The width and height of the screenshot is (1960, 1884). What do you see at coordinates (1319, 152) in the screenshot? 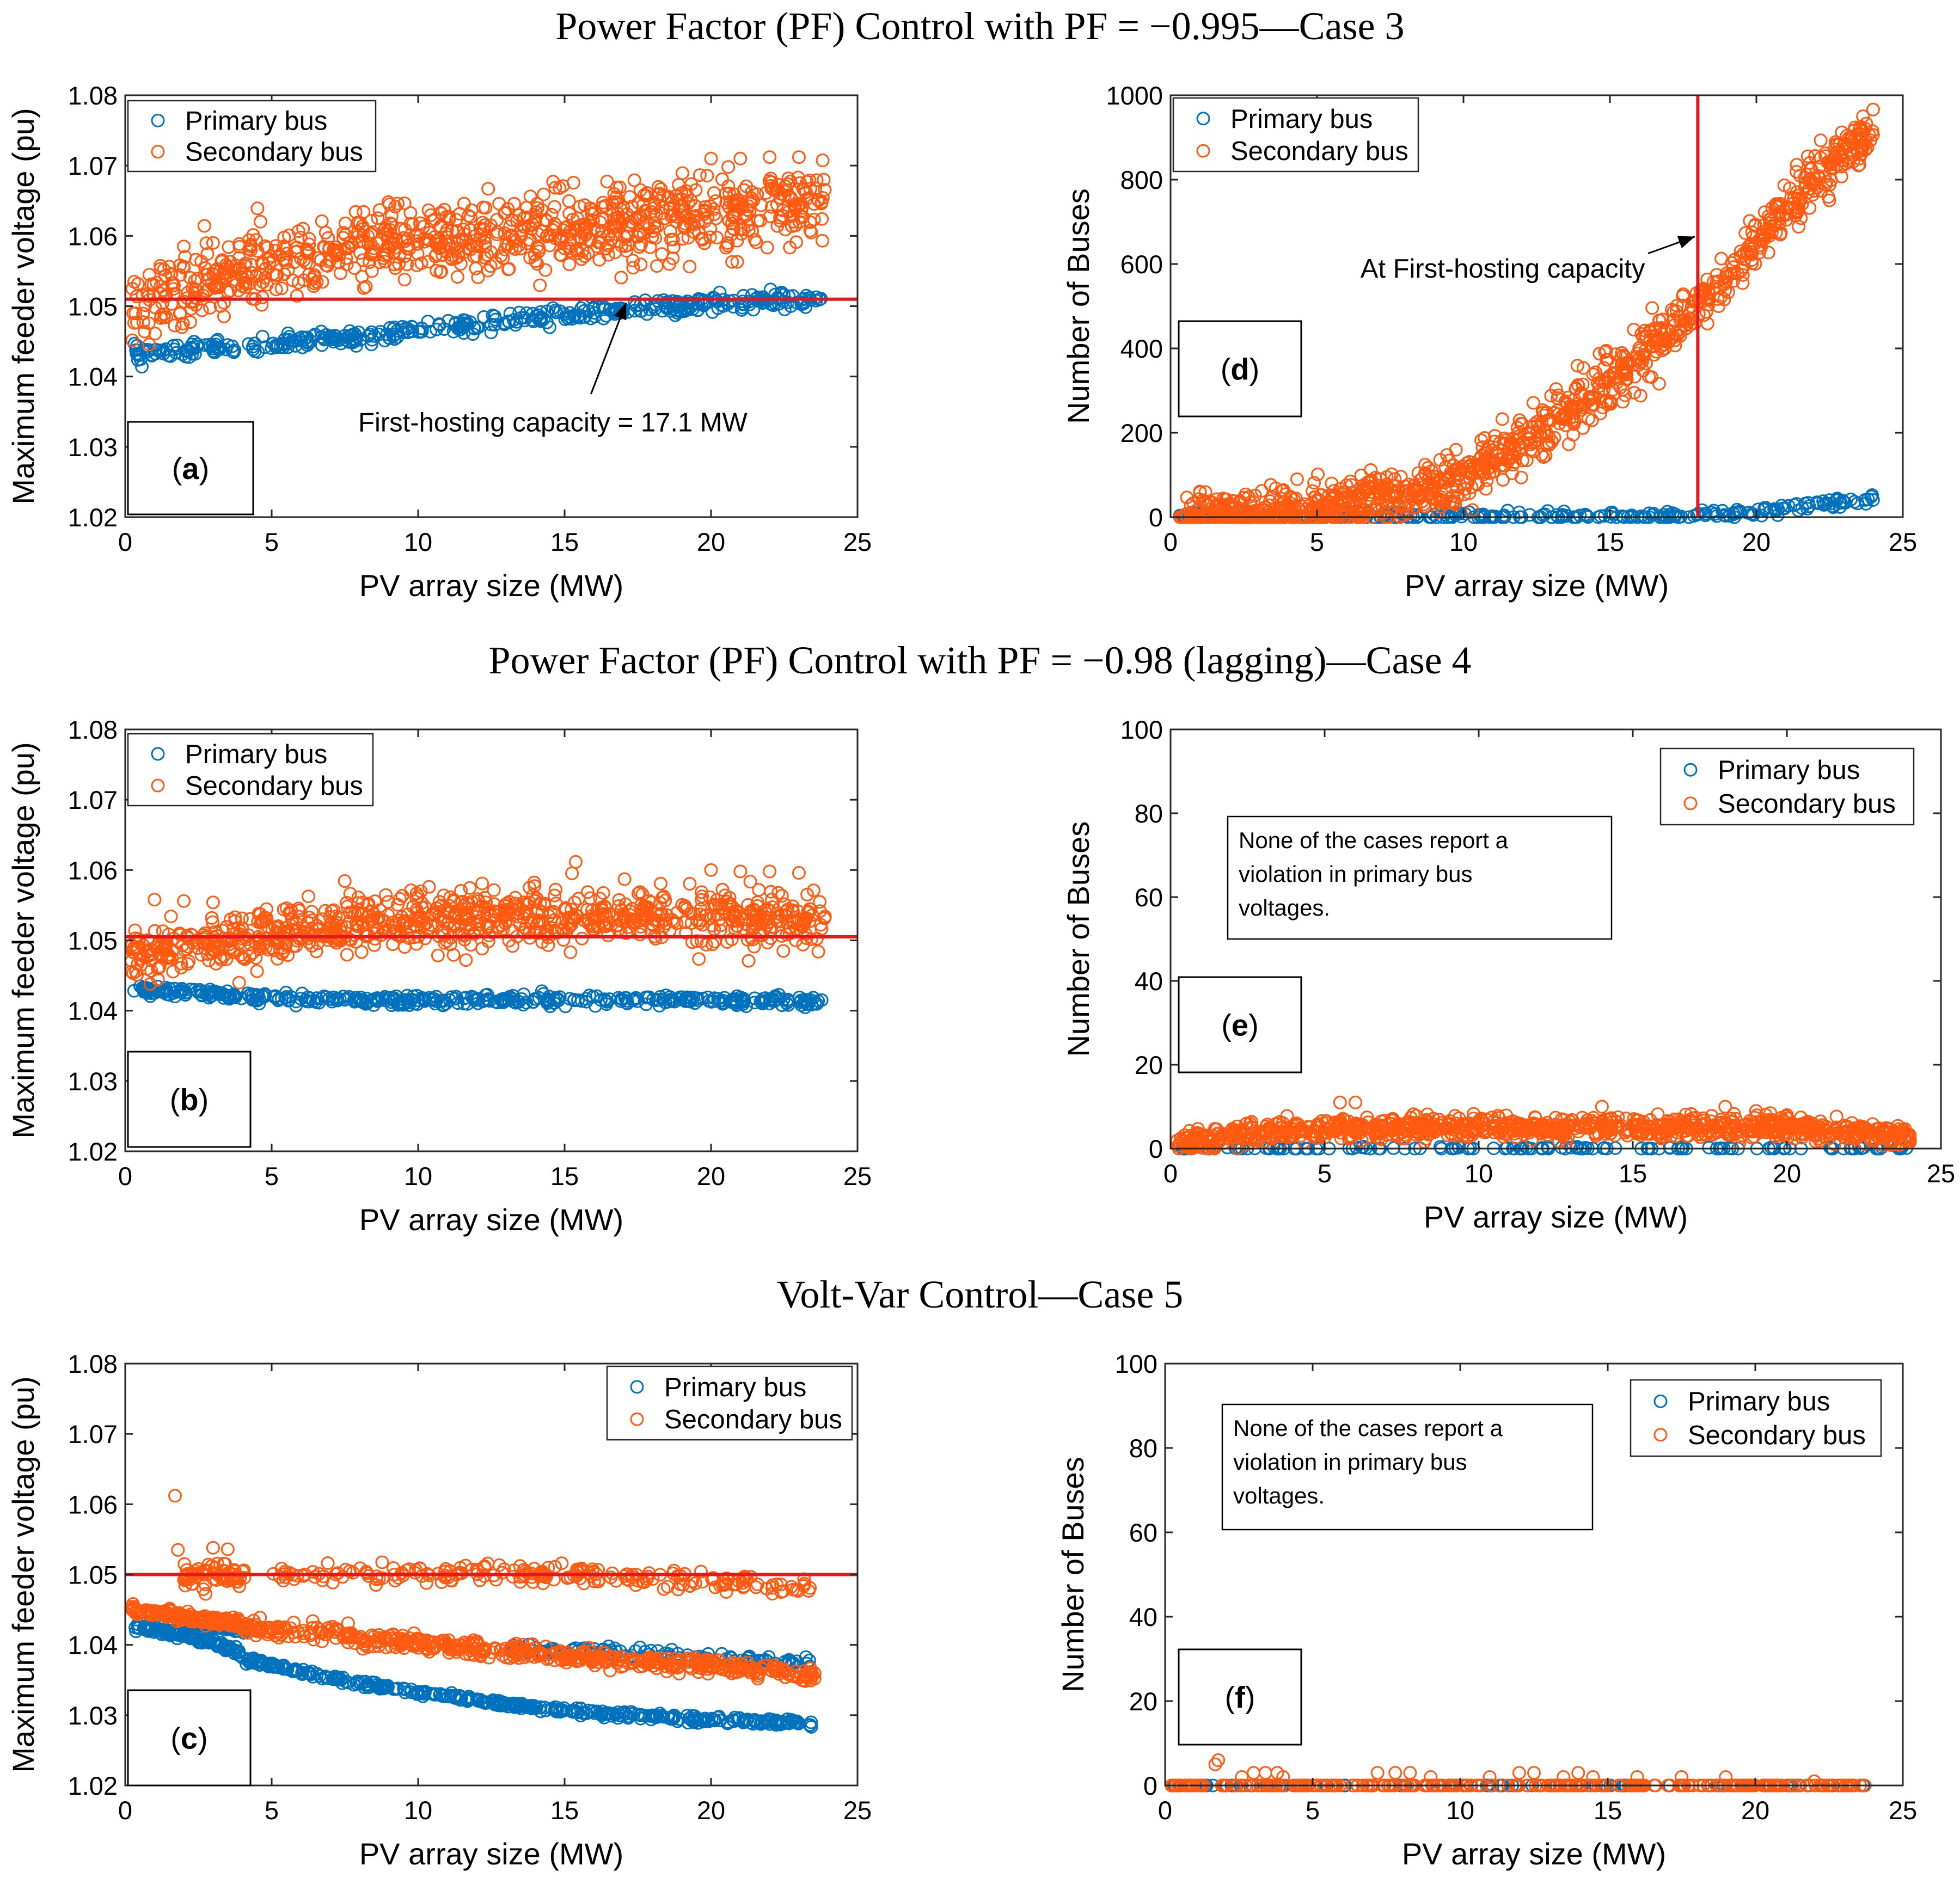
I see `legend-label-secondary: Secondary bus` at bounding box center [1319, 152].